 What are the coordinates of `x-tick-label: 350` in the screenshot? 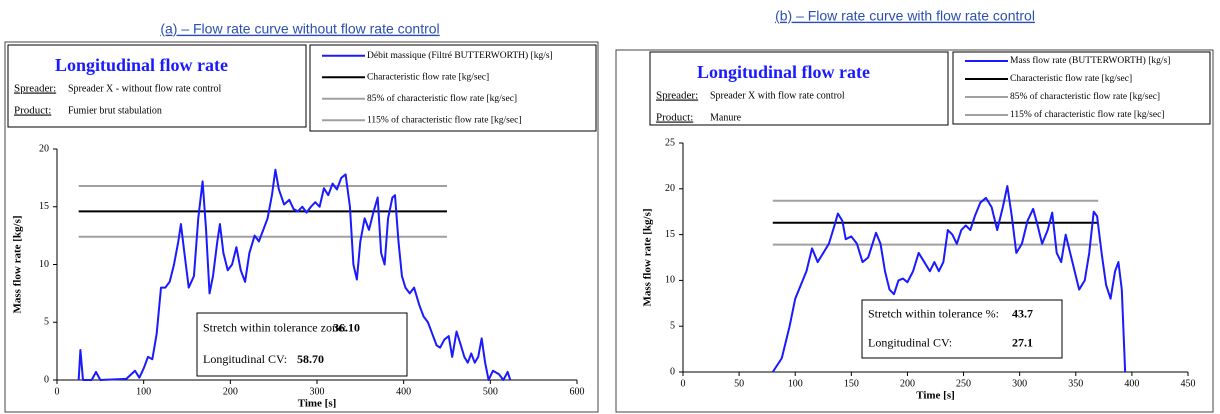 It's located at (1075, 383).